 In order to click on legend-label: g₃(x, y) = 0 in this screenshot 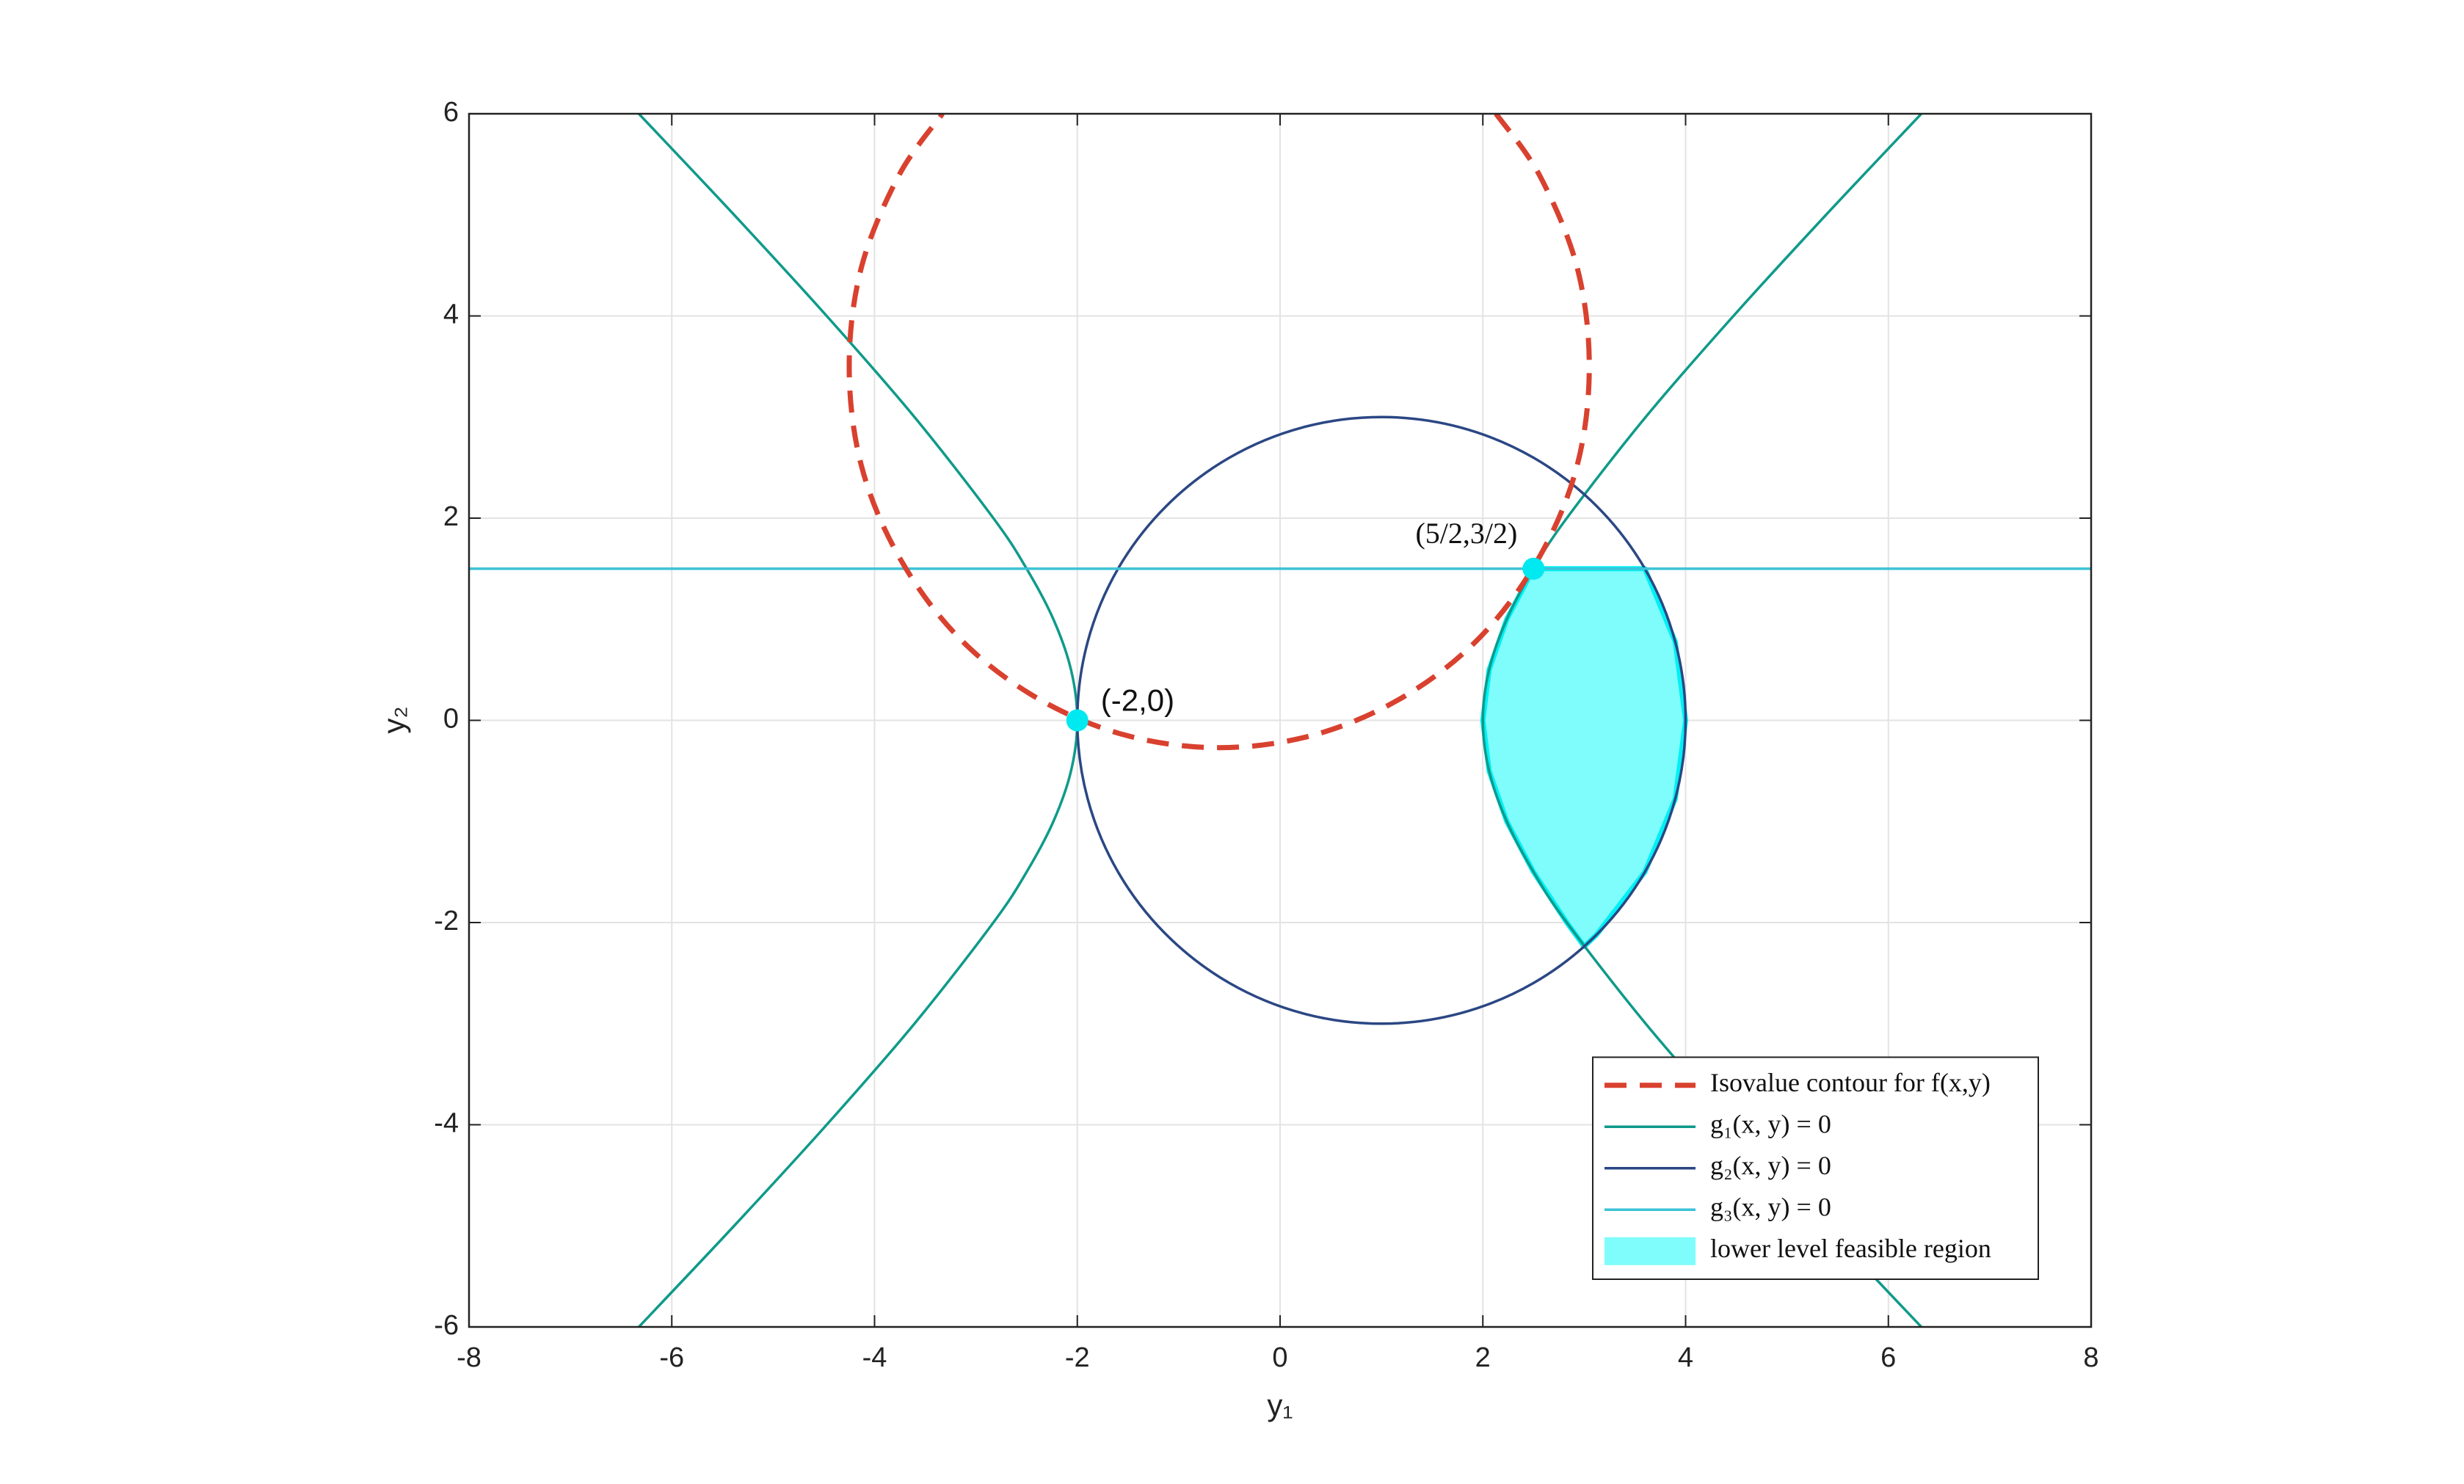, I will do `click(1770, 1207)`.